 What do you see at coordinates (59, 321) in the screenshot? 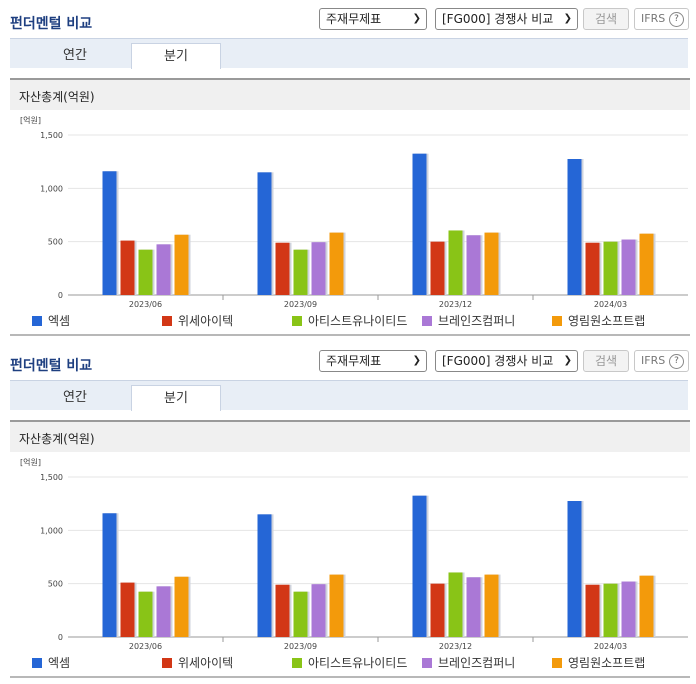
I see `legend-label: 엑셈` at bounding box center [59, 321].